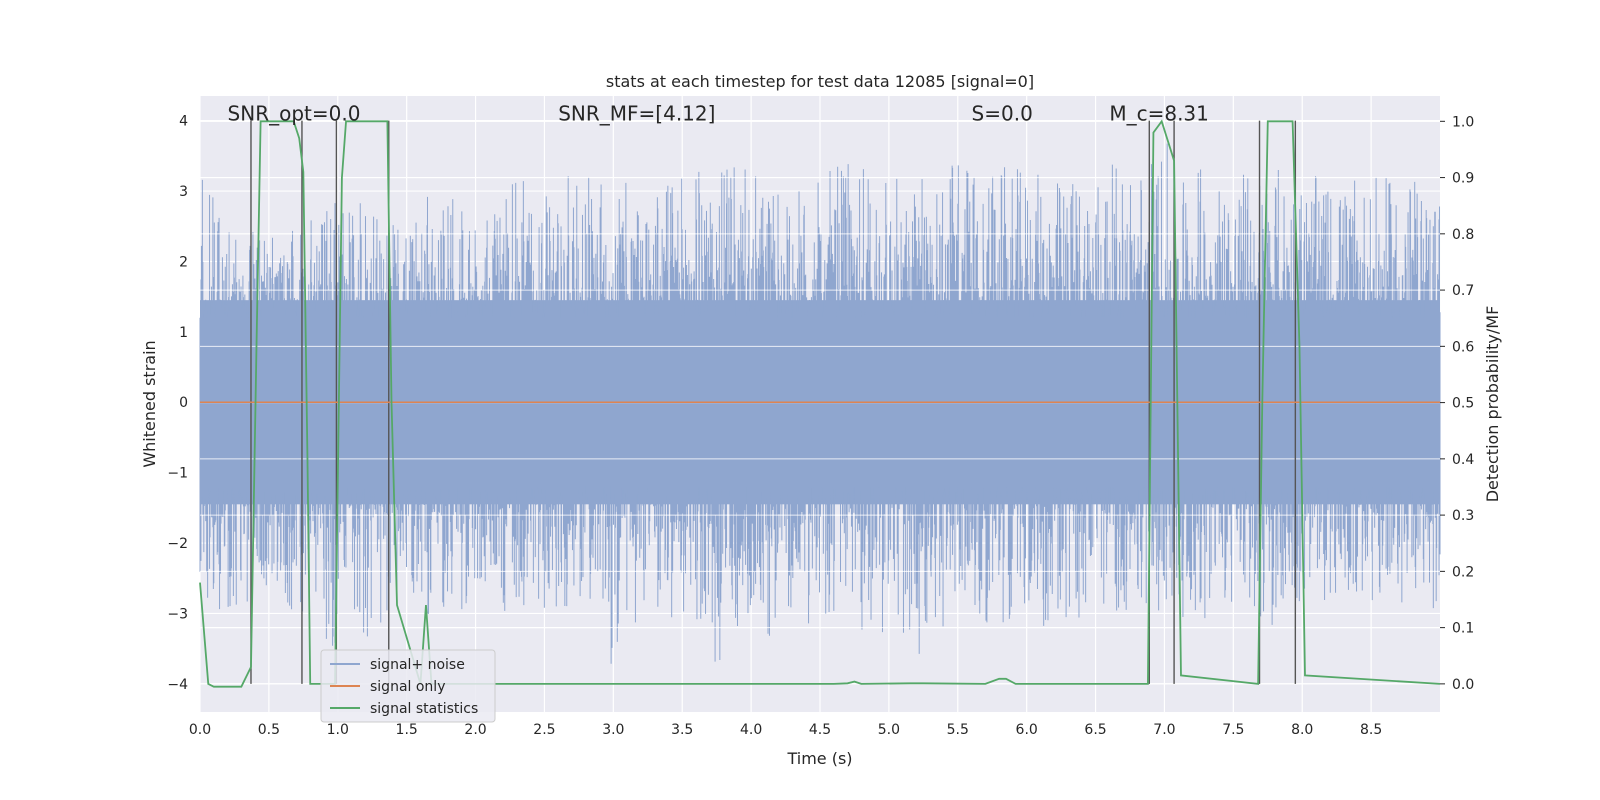  What do you see at coordinates (1463, 572) in the screenshot?
I see `y-right-tick-label: 0.2` at bounding box center [1463, 572].